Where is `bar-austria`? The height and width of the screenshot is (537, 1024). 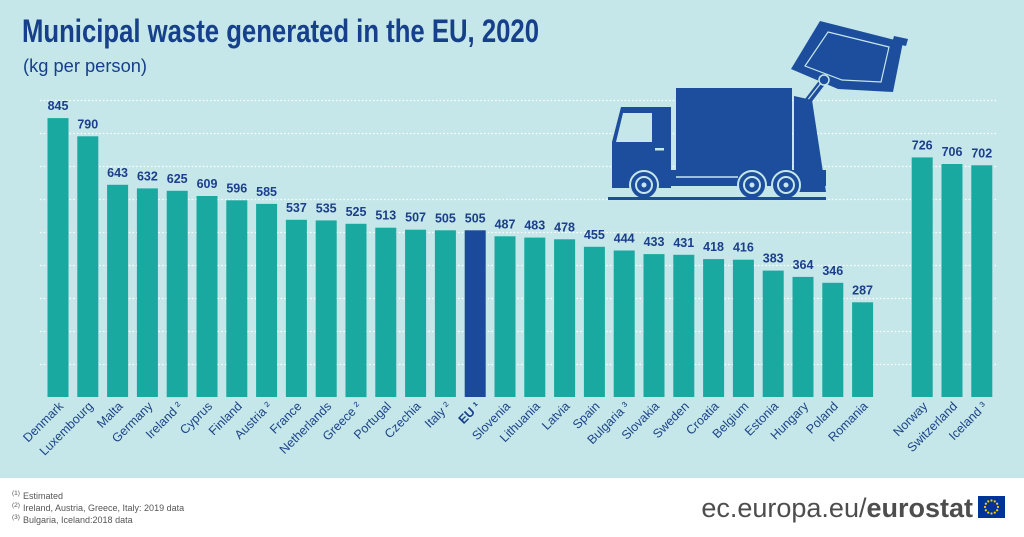 bar-austria is located at coordinates (267, 300).